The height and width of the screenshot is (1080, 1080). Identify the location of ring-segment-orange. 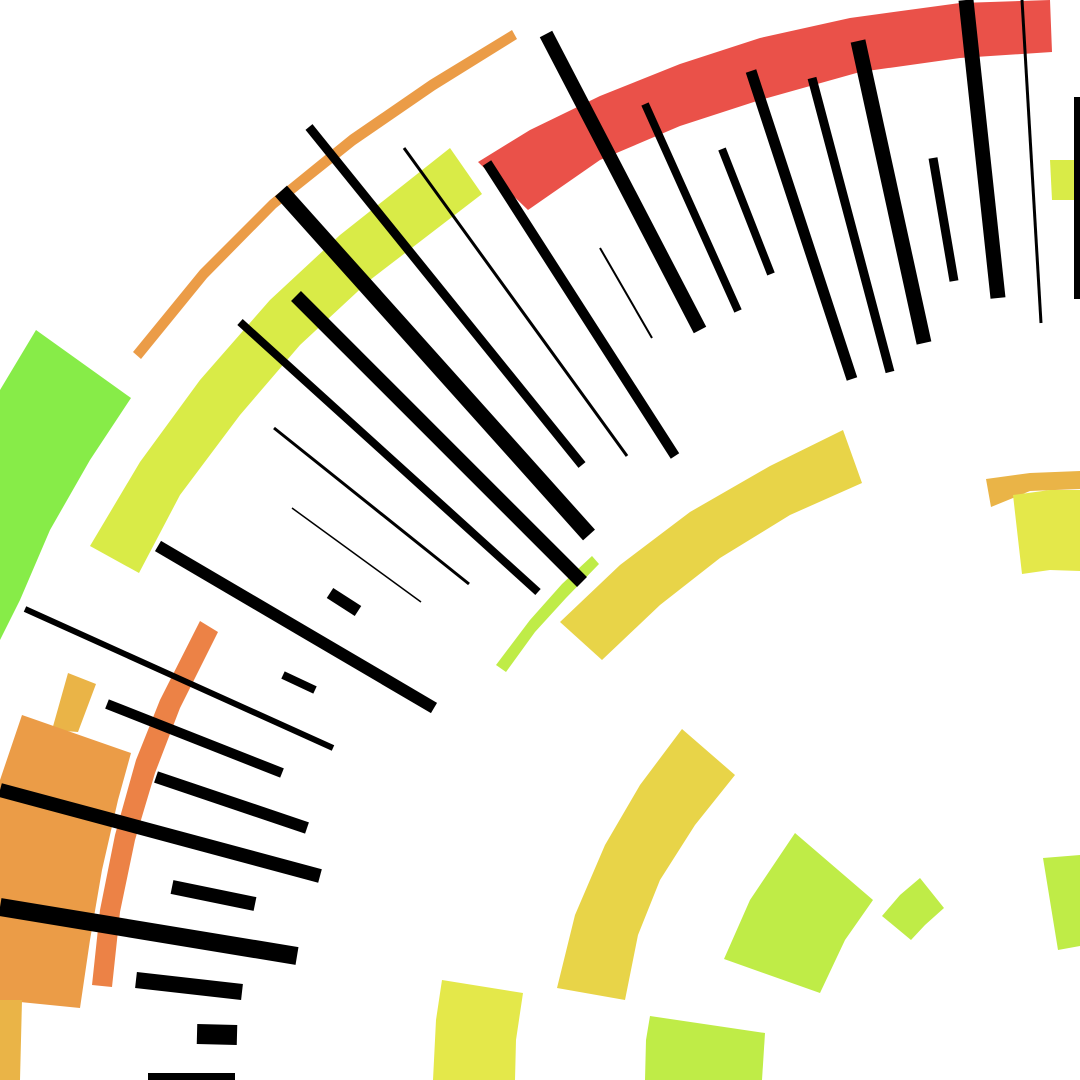
(65, 861).